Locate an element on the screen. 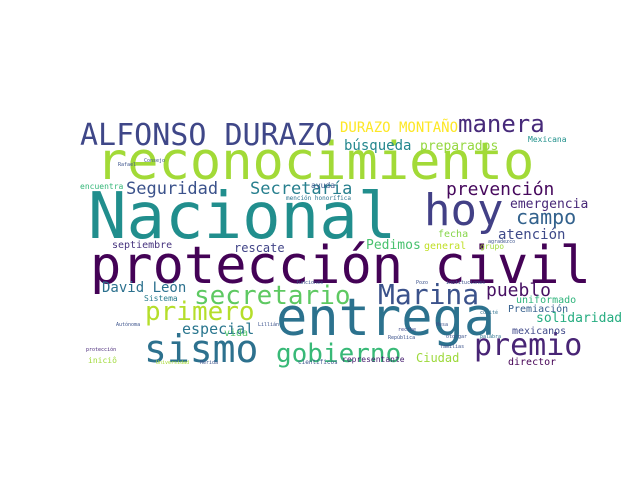 This screenshot has width=640, height=480. word-inicio: iniciô is located at coordinates (102, 360).